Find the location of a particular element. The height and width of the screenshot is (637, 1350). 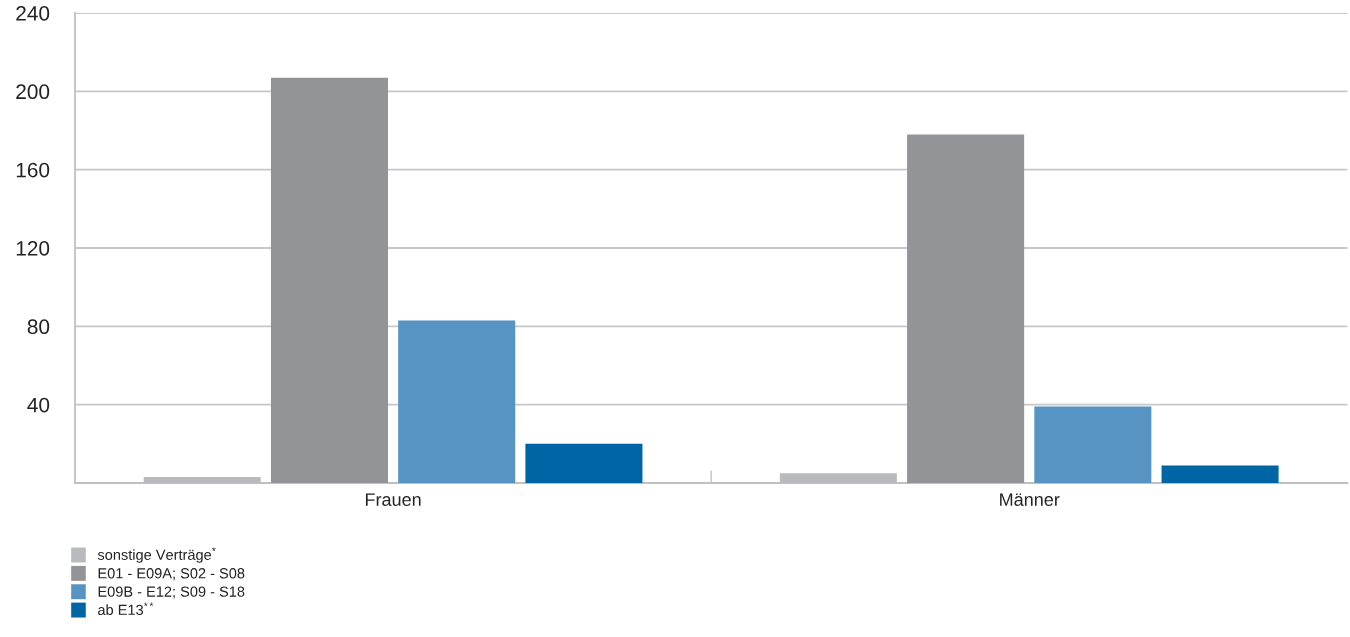

legend-label: E01 - E09A; S02 - S08 is located at coordinates (171, 574).